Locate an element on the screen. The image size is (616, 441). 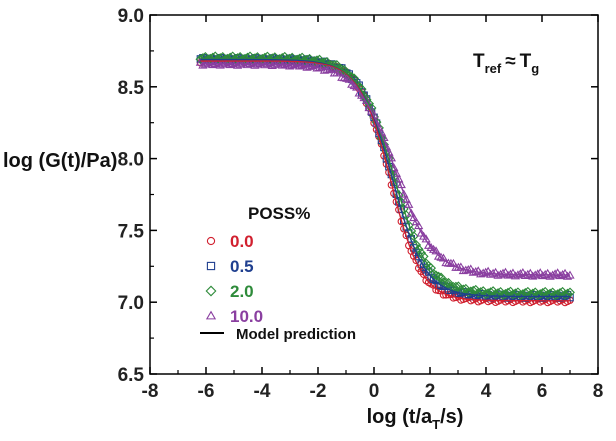
y-tick-label: 7.0 is located at coordinates (131, 303).